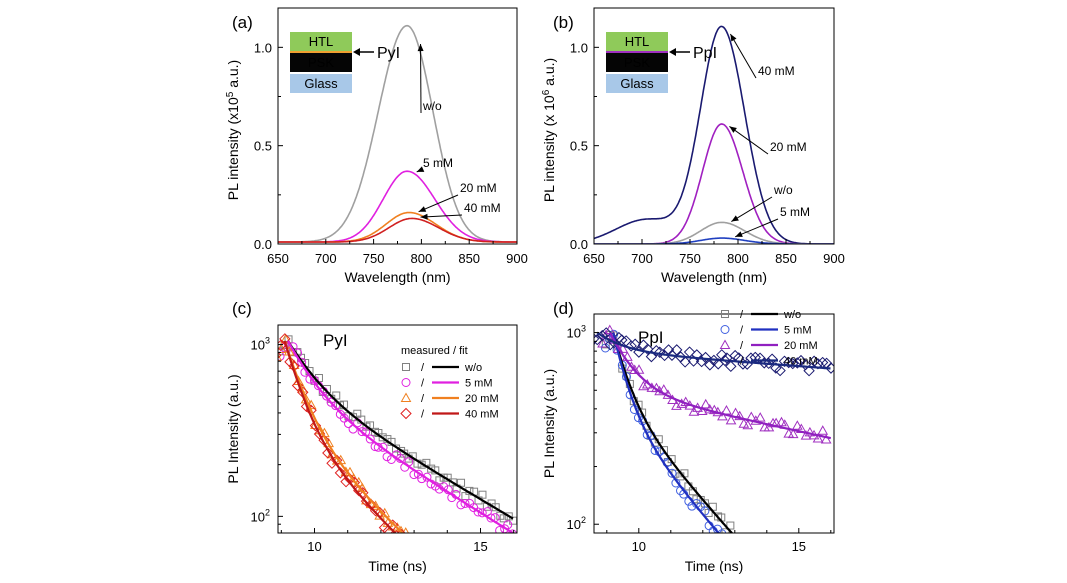  I want to click on inset-layer-label: PSK, so click(637, 62).